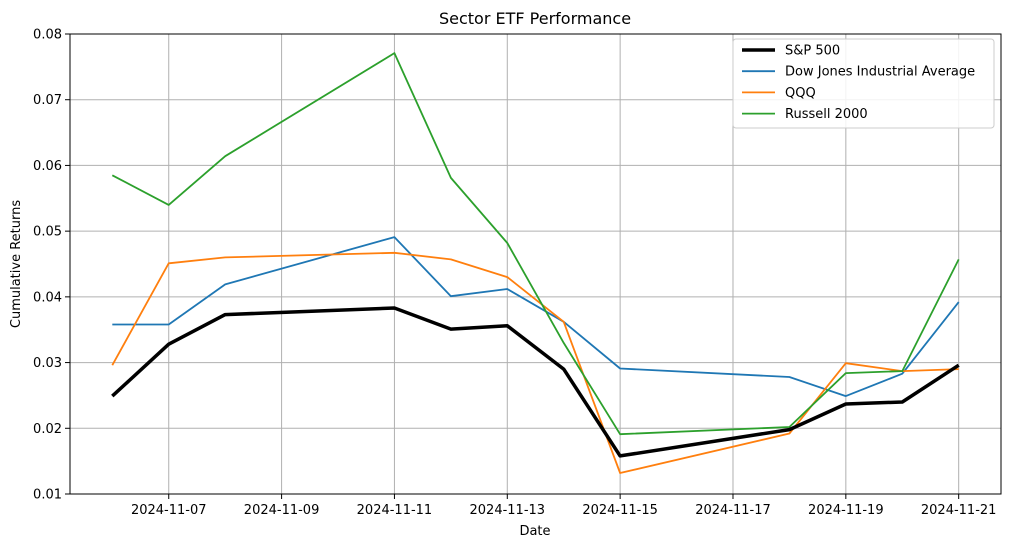 Image resolution: width=1010 pixels, height=547 pixels. What do you see at coordinates (47, 232) in the screenshot?
I see `y-tick-label: 0.05` at bounding box center [47, 232].